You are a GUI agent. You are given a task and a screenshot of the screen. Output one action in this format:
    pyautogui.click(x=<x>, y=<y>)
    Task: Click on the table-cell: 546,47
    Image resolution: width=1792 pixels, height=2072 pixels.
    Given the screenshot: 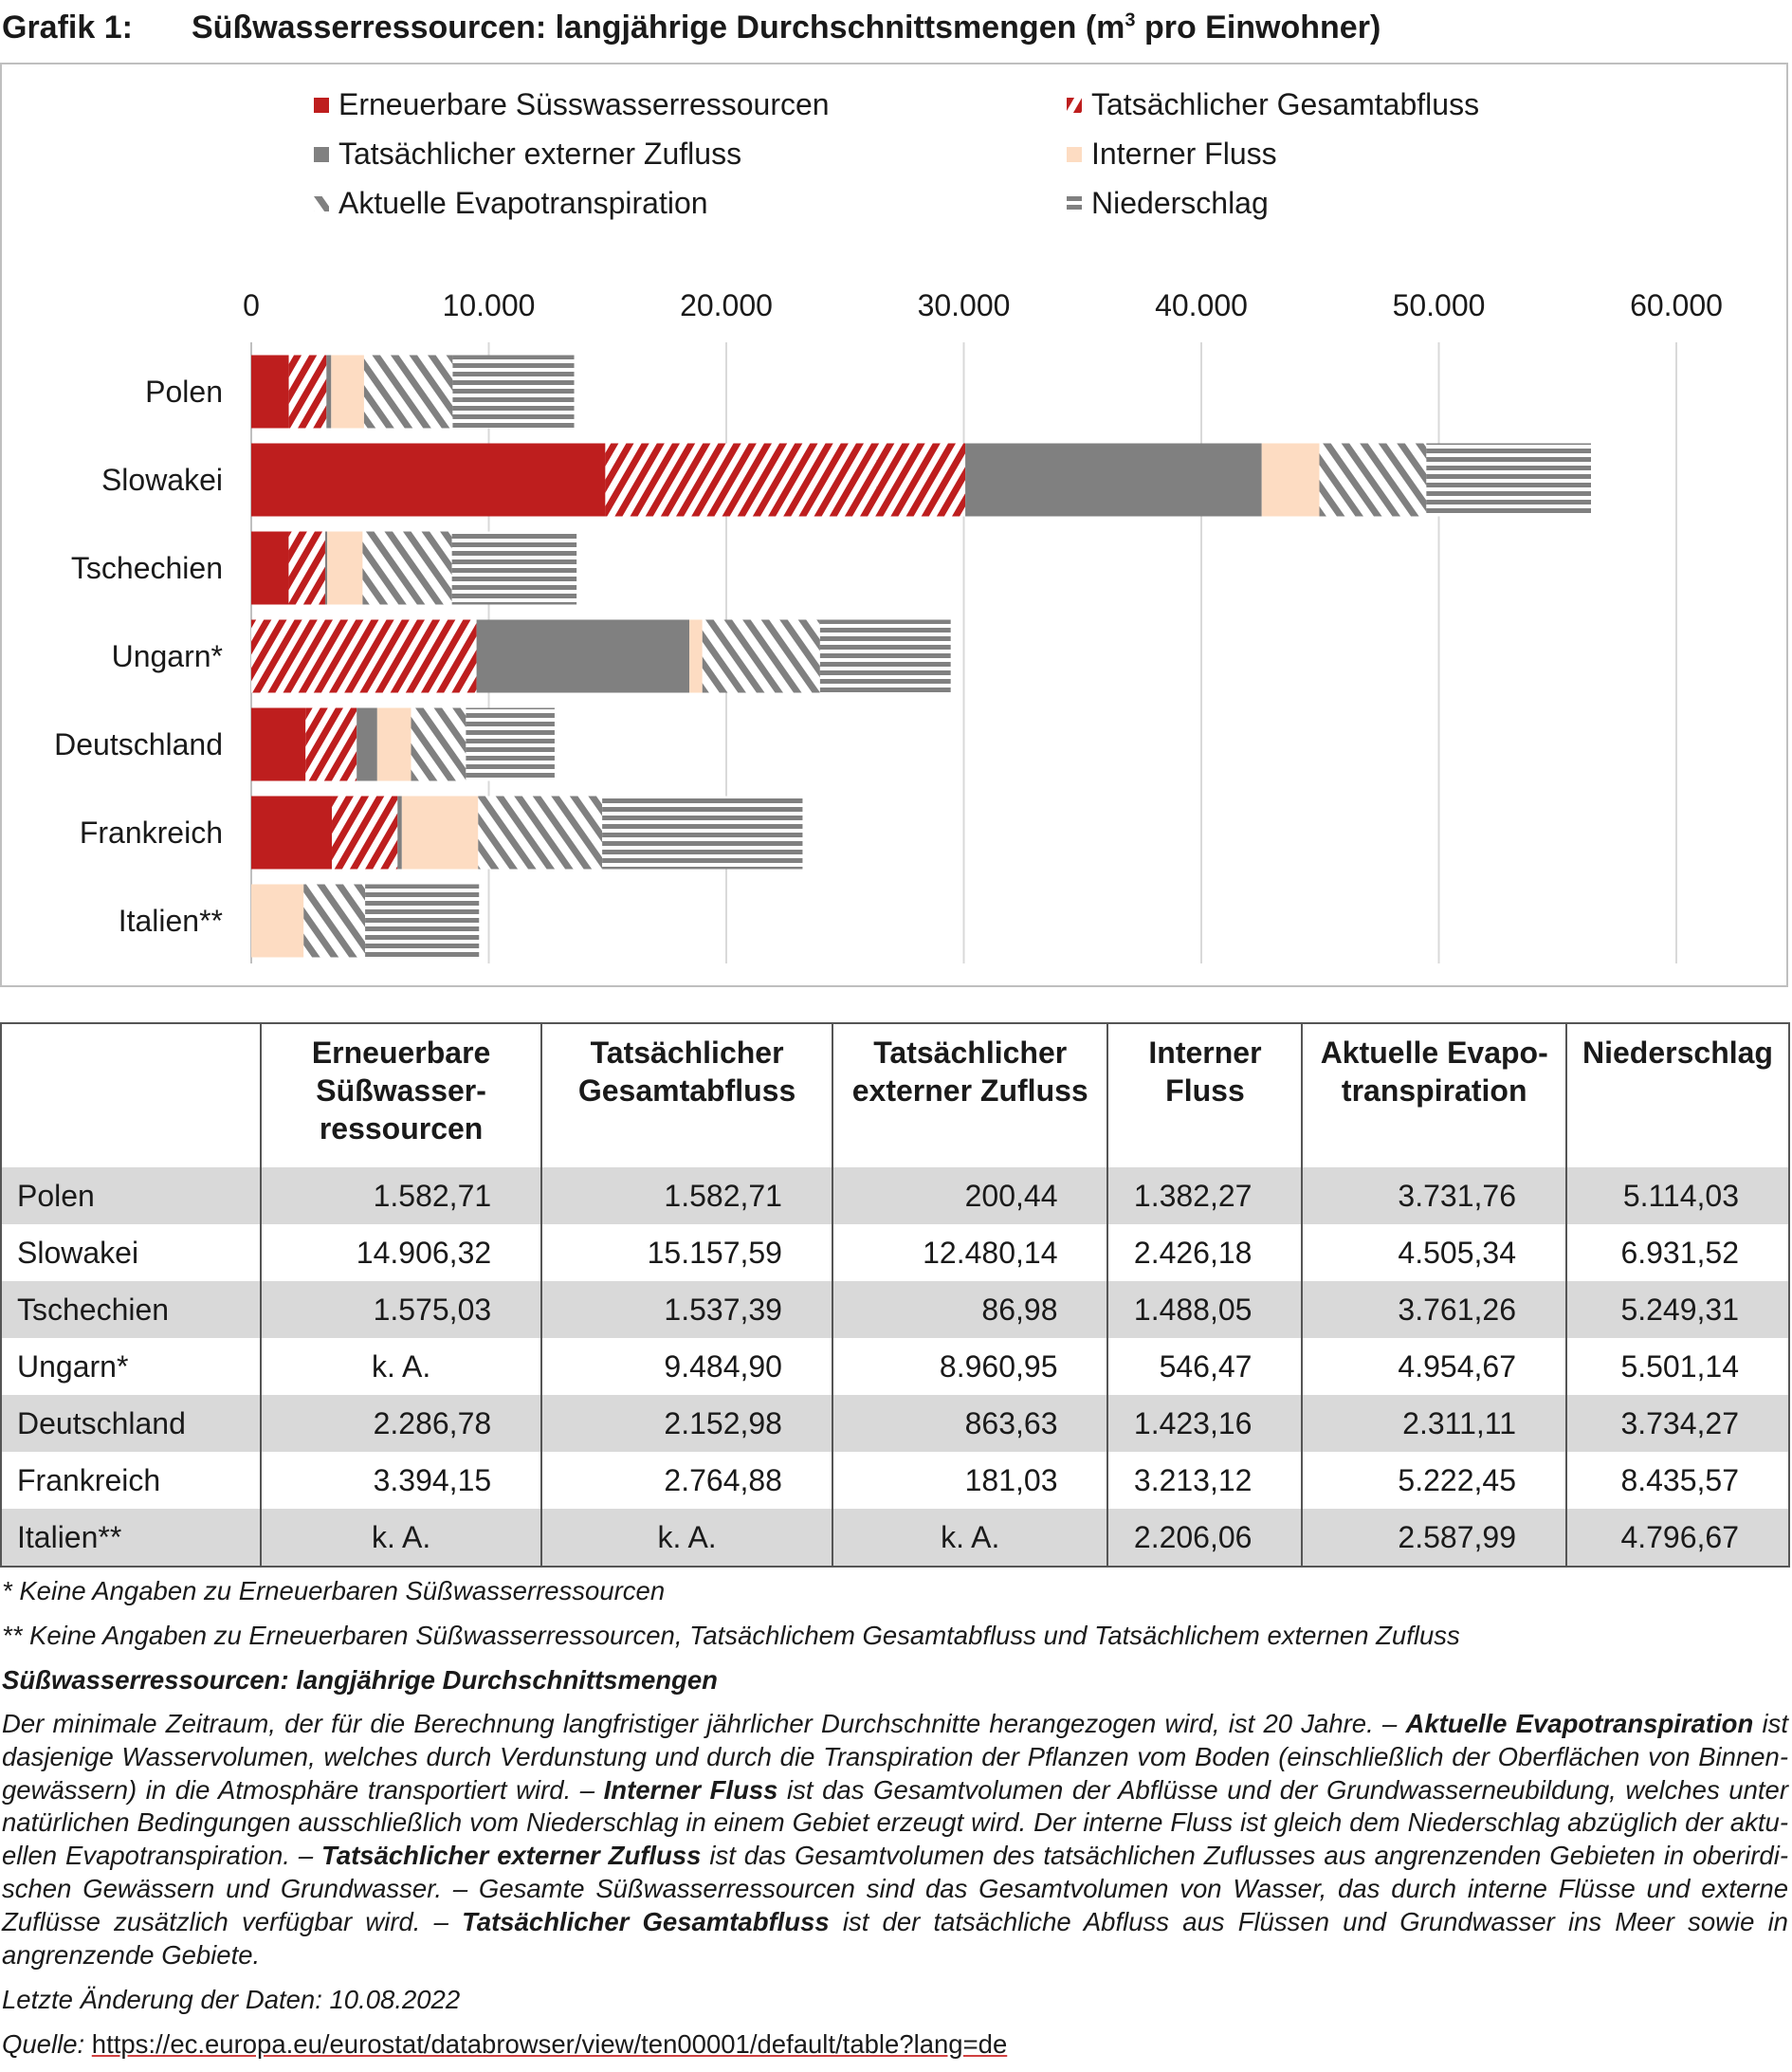 What is the action you would take?
    pyautogui.click(x=1205, y=1366)
    